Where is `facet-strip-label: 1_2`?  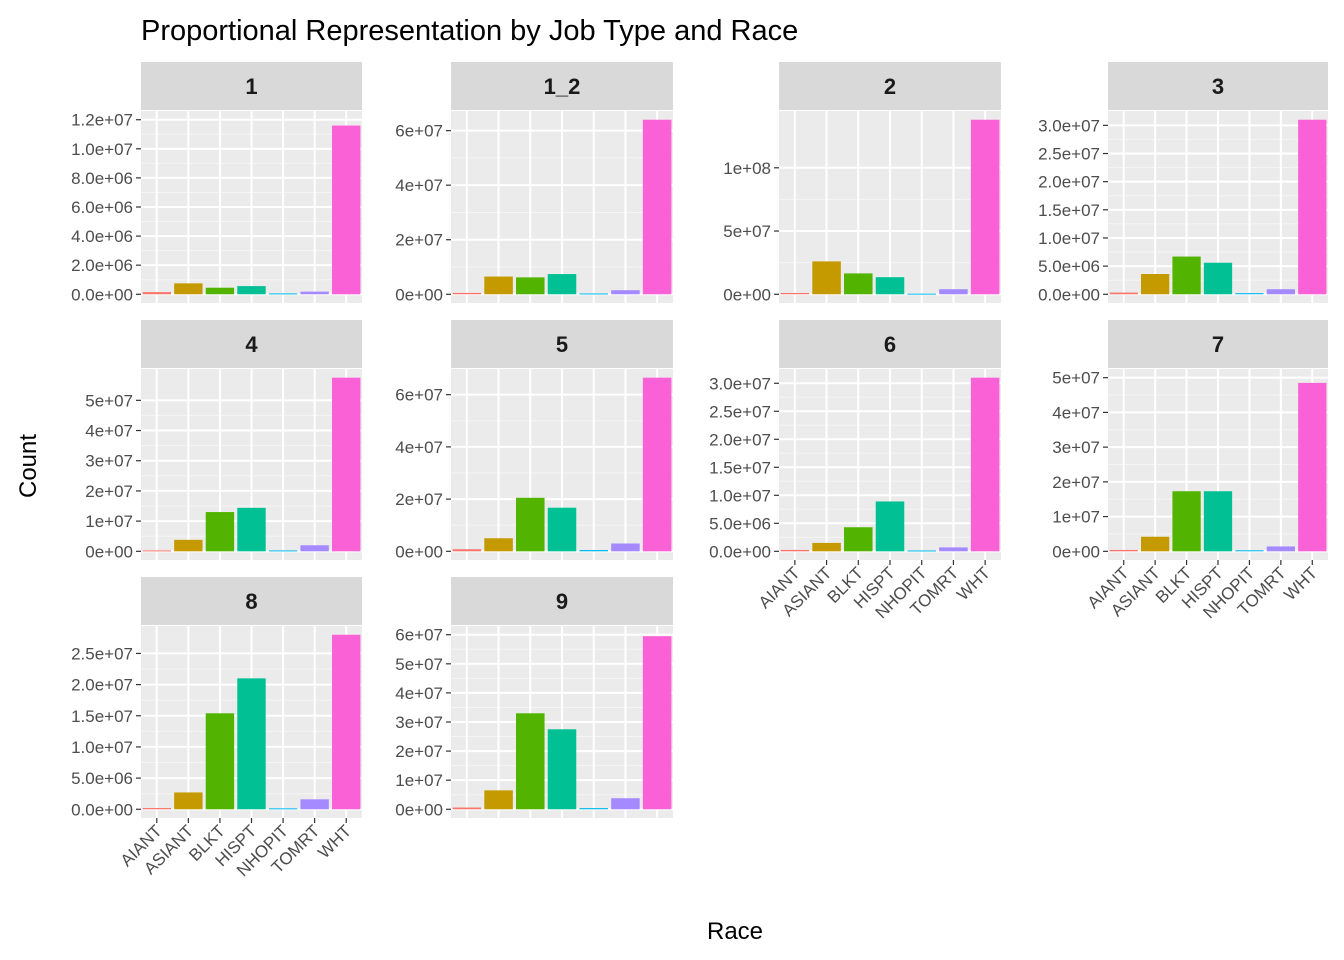 facet-strip-label: 1_2 is located at coordinates (562, 86).